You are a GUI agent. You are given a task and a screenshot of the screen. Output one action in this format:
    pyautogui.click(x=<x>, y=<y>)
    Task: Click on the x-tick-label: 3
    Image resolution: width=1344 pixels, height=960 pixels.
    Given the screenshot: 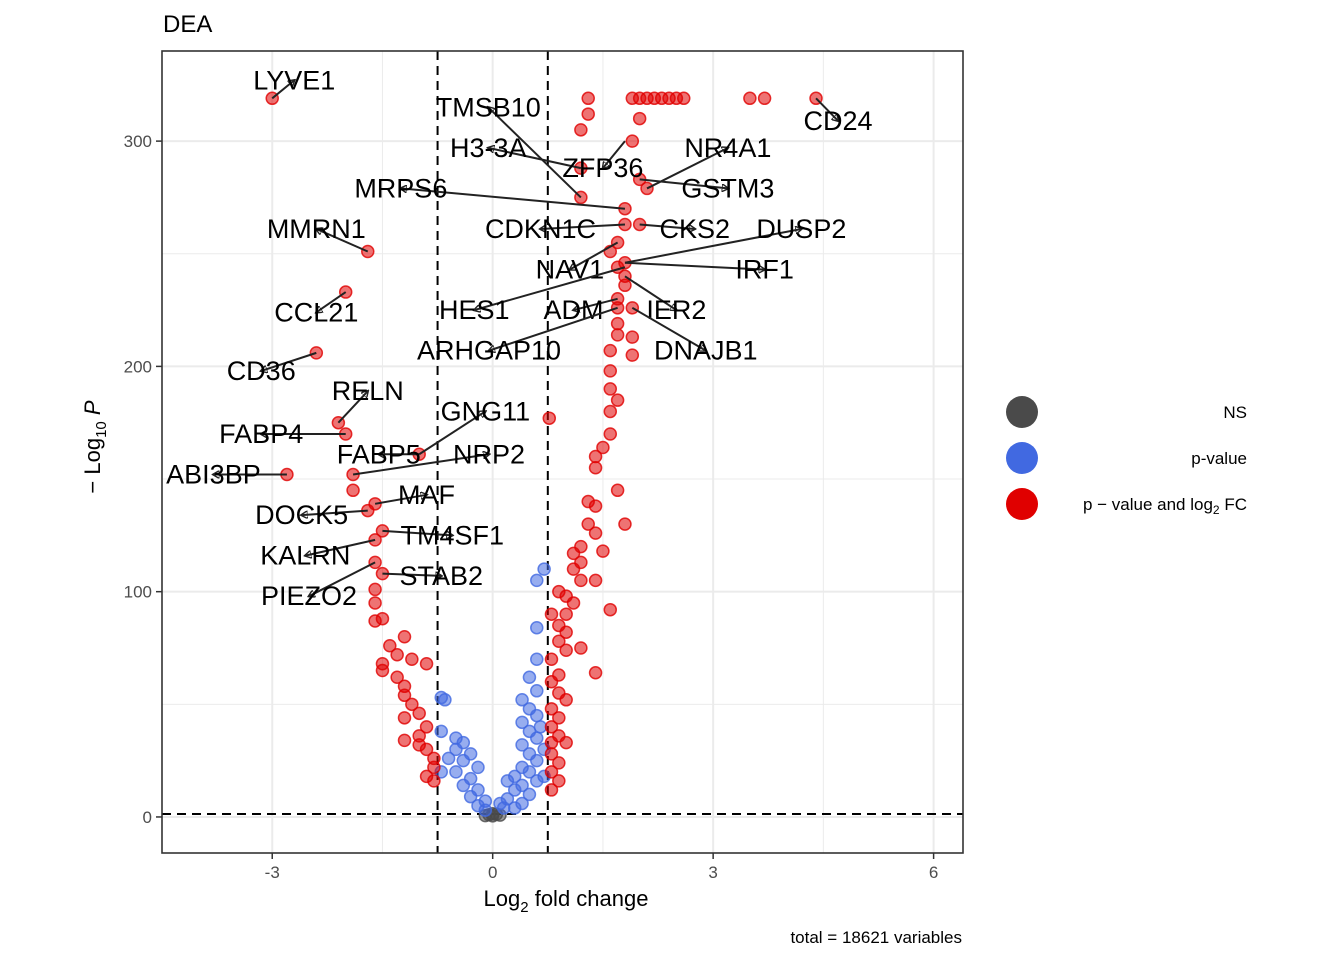 What is the action you would take?
    pyautogui.click(x=712, y=872)
    